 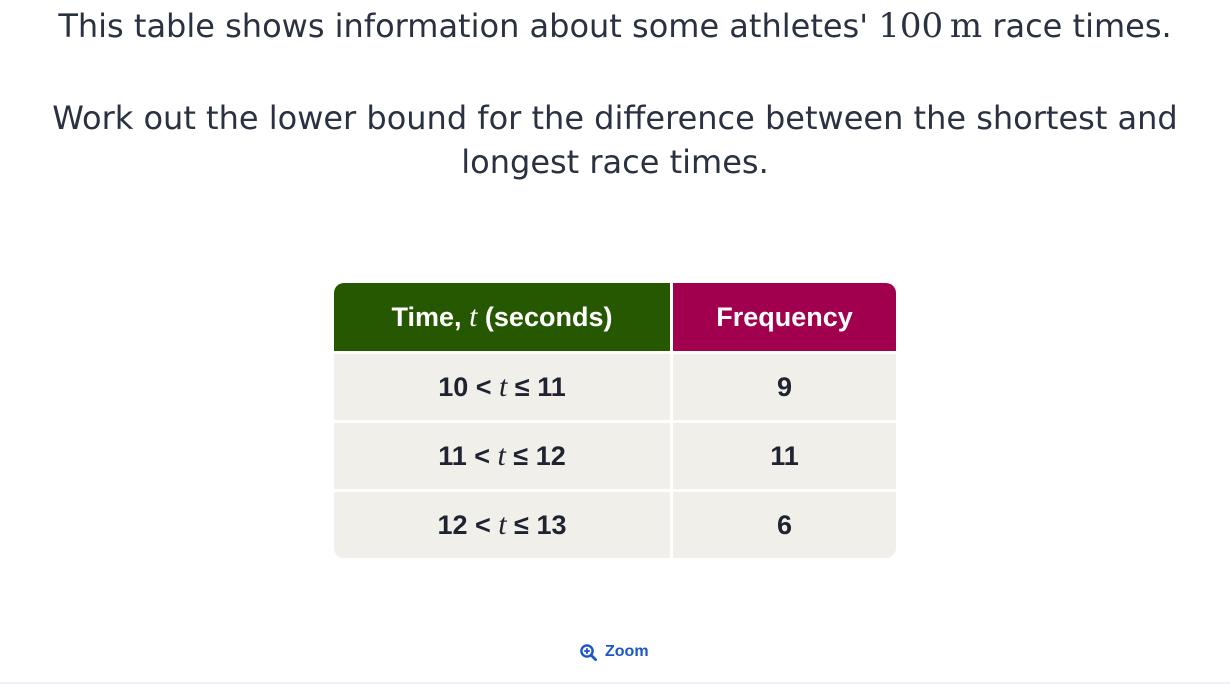 I want to click on table-row: 12 < t ≤ 13 6, so click(x=615, y=523).